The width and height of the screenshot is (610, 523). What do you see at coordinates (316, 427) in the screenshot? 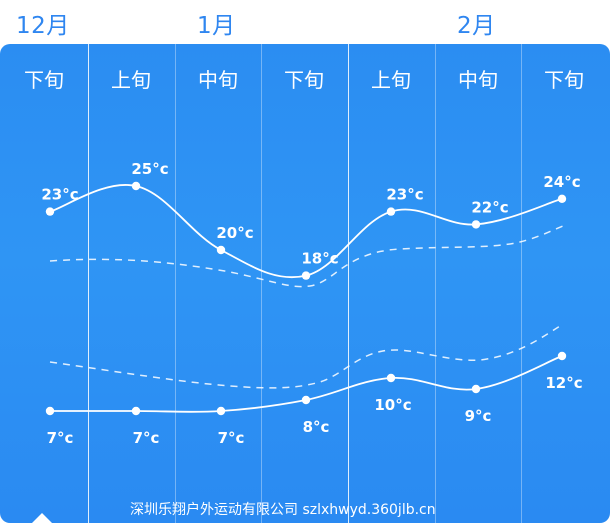
I see `low-temp-label: 8°c` at bounding box center [316, 427].